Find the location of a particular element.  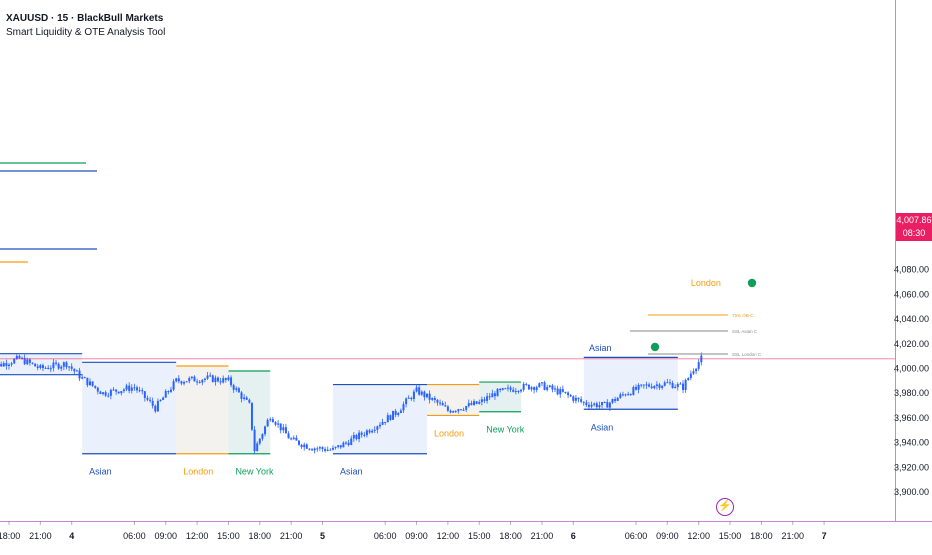

time-tick-label: 18:00 is located at coordinates (260, 536).